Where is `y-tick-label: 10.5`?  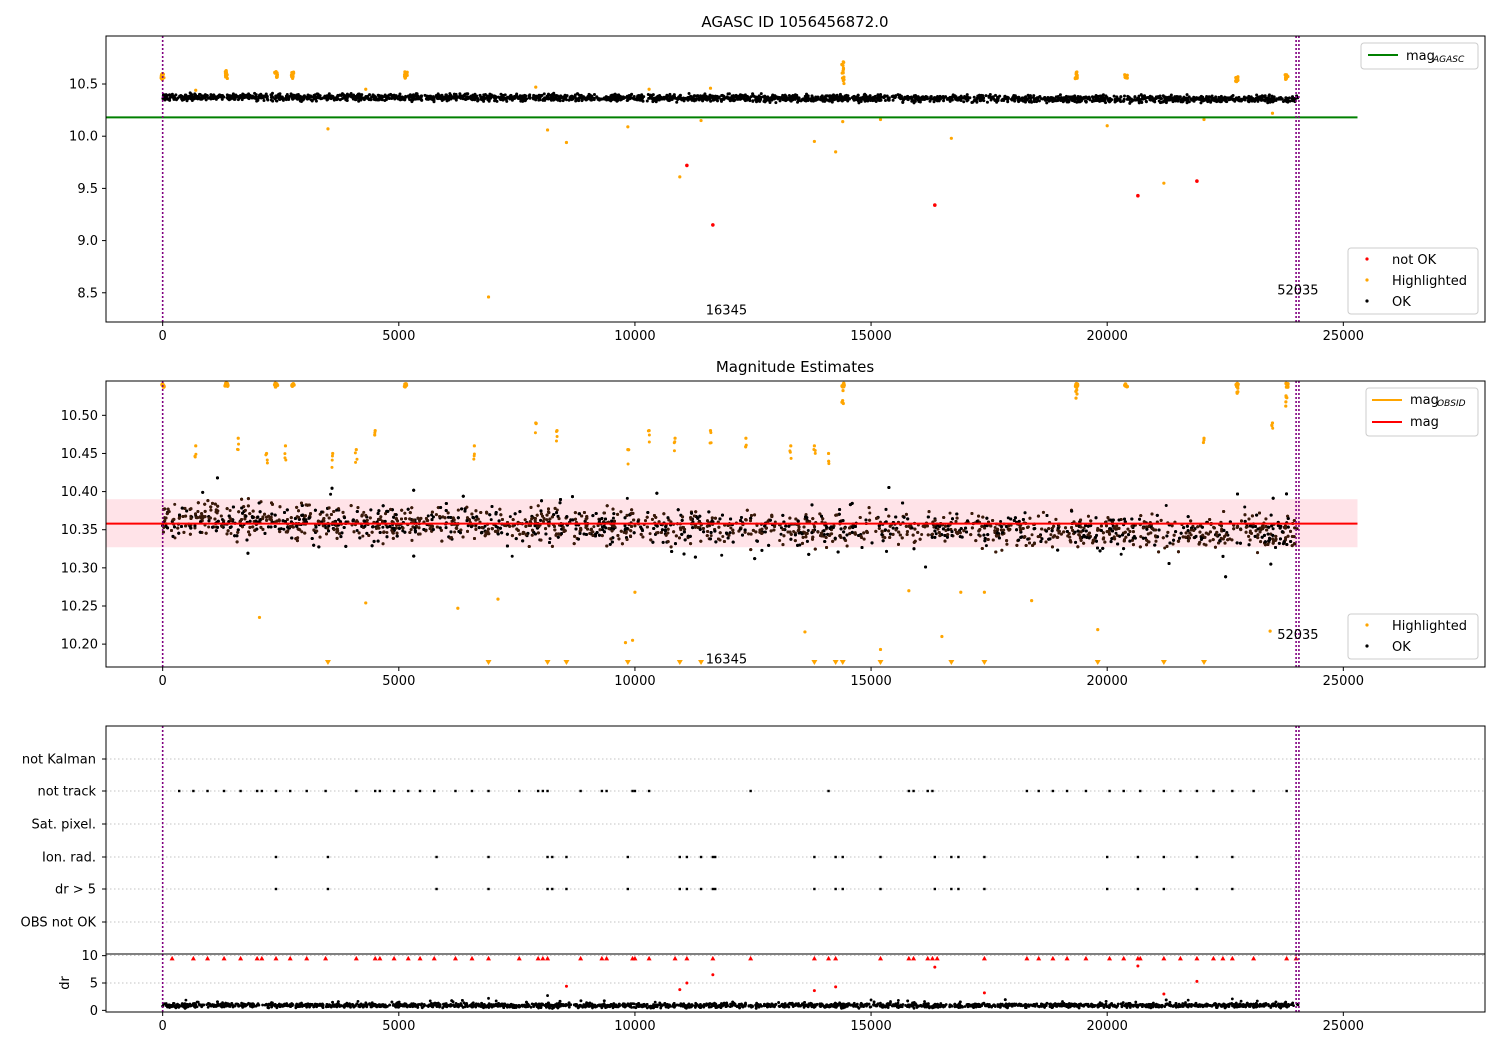
y-tick-label: 10.5 is located at coordinates (83, 85).